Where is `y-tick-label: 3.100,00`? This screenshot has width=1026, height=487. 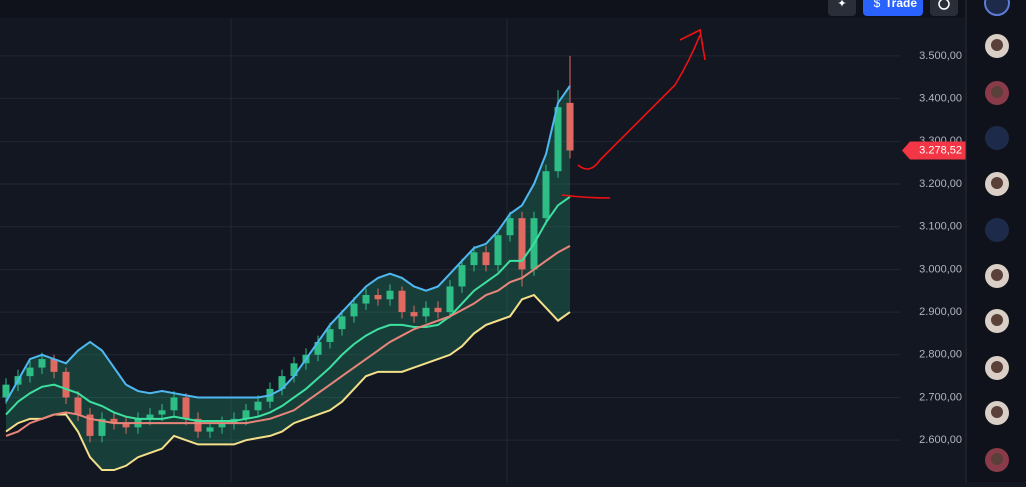
y-tick-label: 3.100,00 is located at coordinates (940, 227).